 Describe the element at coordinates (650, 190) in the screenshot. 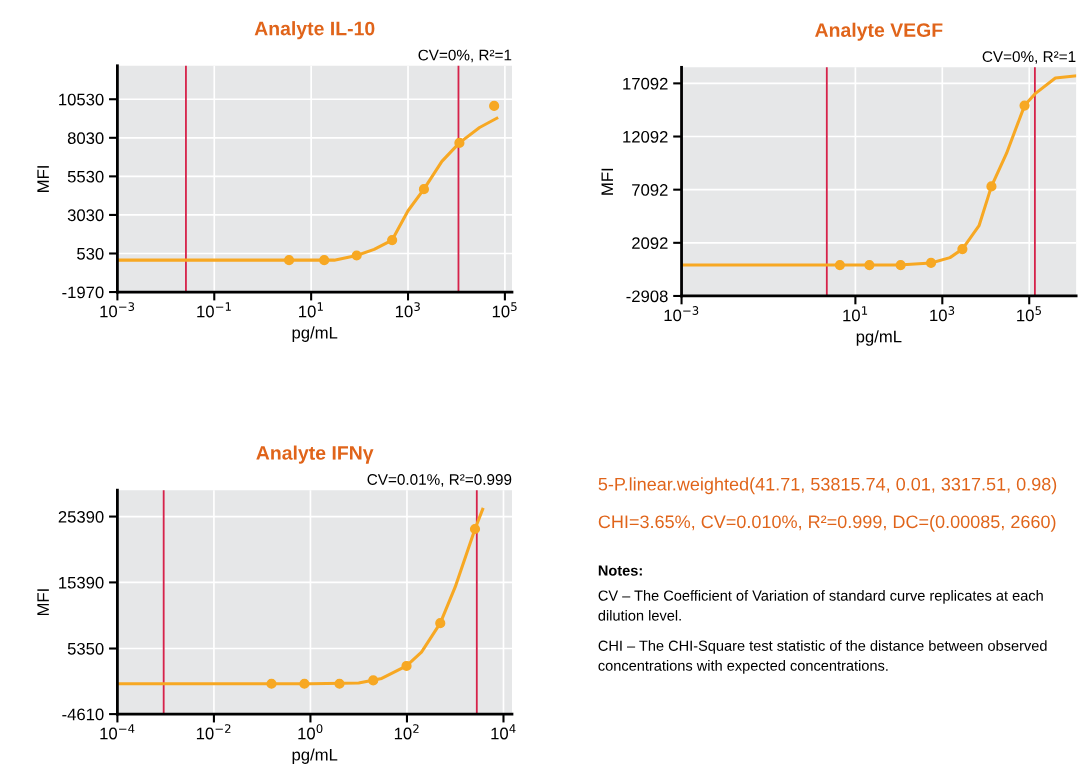

I see `y-tick-label: 7092` at that location.